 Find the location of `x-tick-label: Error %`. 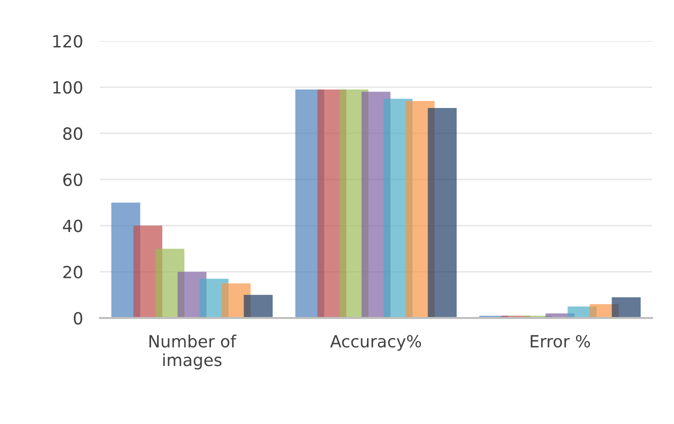

x-tick-label: Error % is located at coordinates (560, 341).